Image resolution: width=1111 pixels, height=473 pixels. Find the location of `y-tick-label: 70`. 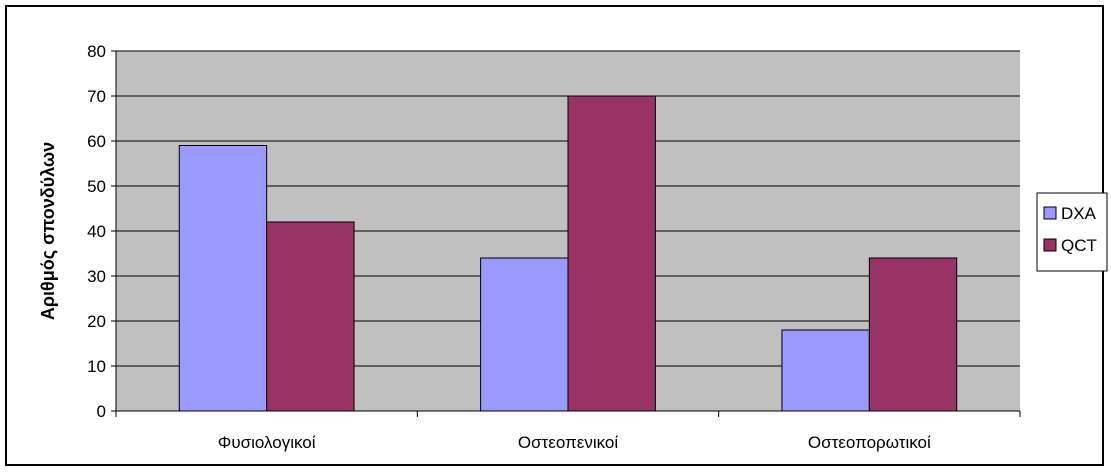

y-tick-label: 70 is located at coordinates (96, 96).